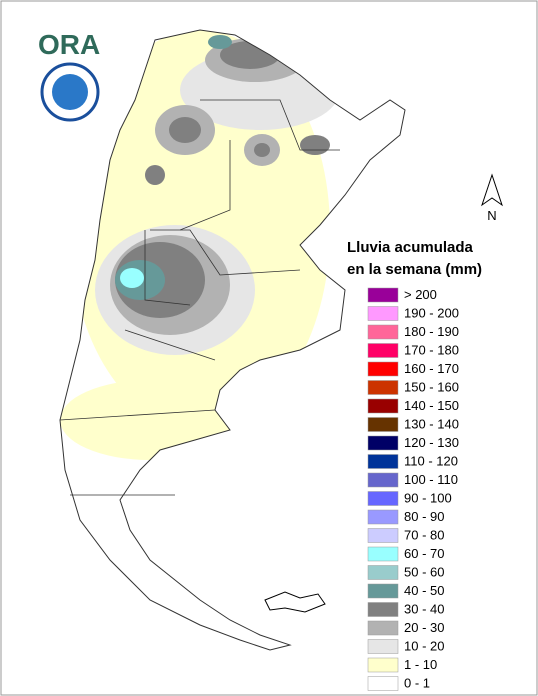 Image resolution: width=538 pixels, height=696 pixels. I want to click on legend-title: en la semana (mm), so click(414, 269).